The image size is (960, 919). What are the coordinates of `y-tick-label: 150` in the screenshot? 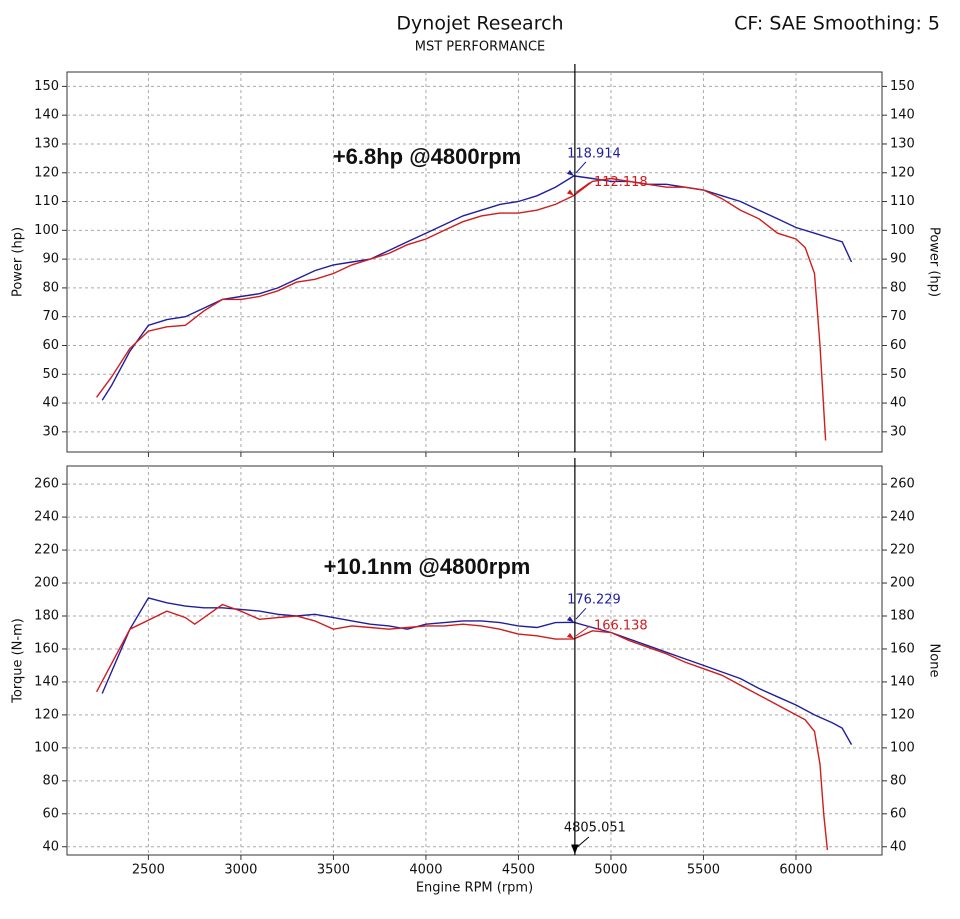 It's located at (46, 86).